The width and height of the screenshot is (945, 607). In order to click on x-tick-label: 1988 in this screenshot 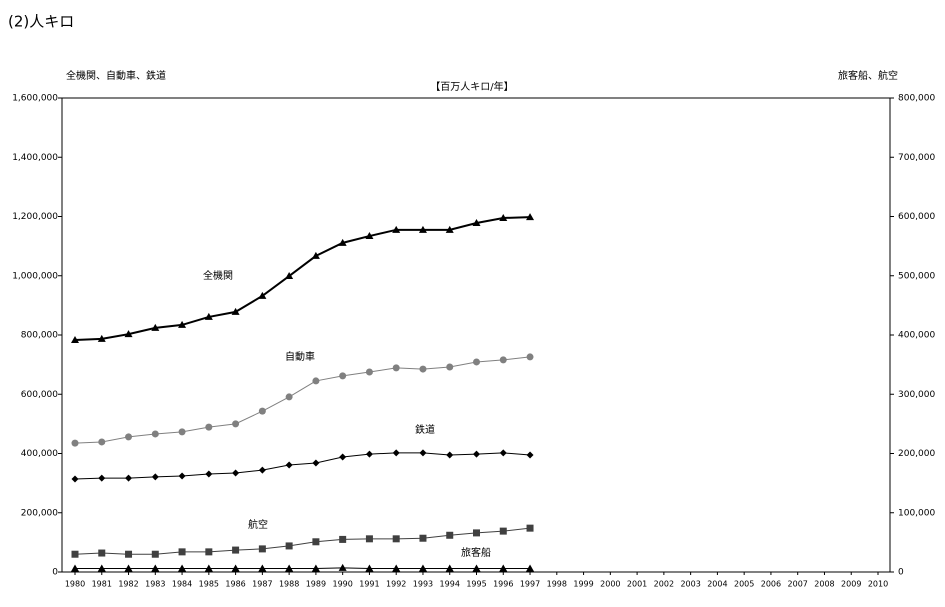, I will do `click(289, 584)`.